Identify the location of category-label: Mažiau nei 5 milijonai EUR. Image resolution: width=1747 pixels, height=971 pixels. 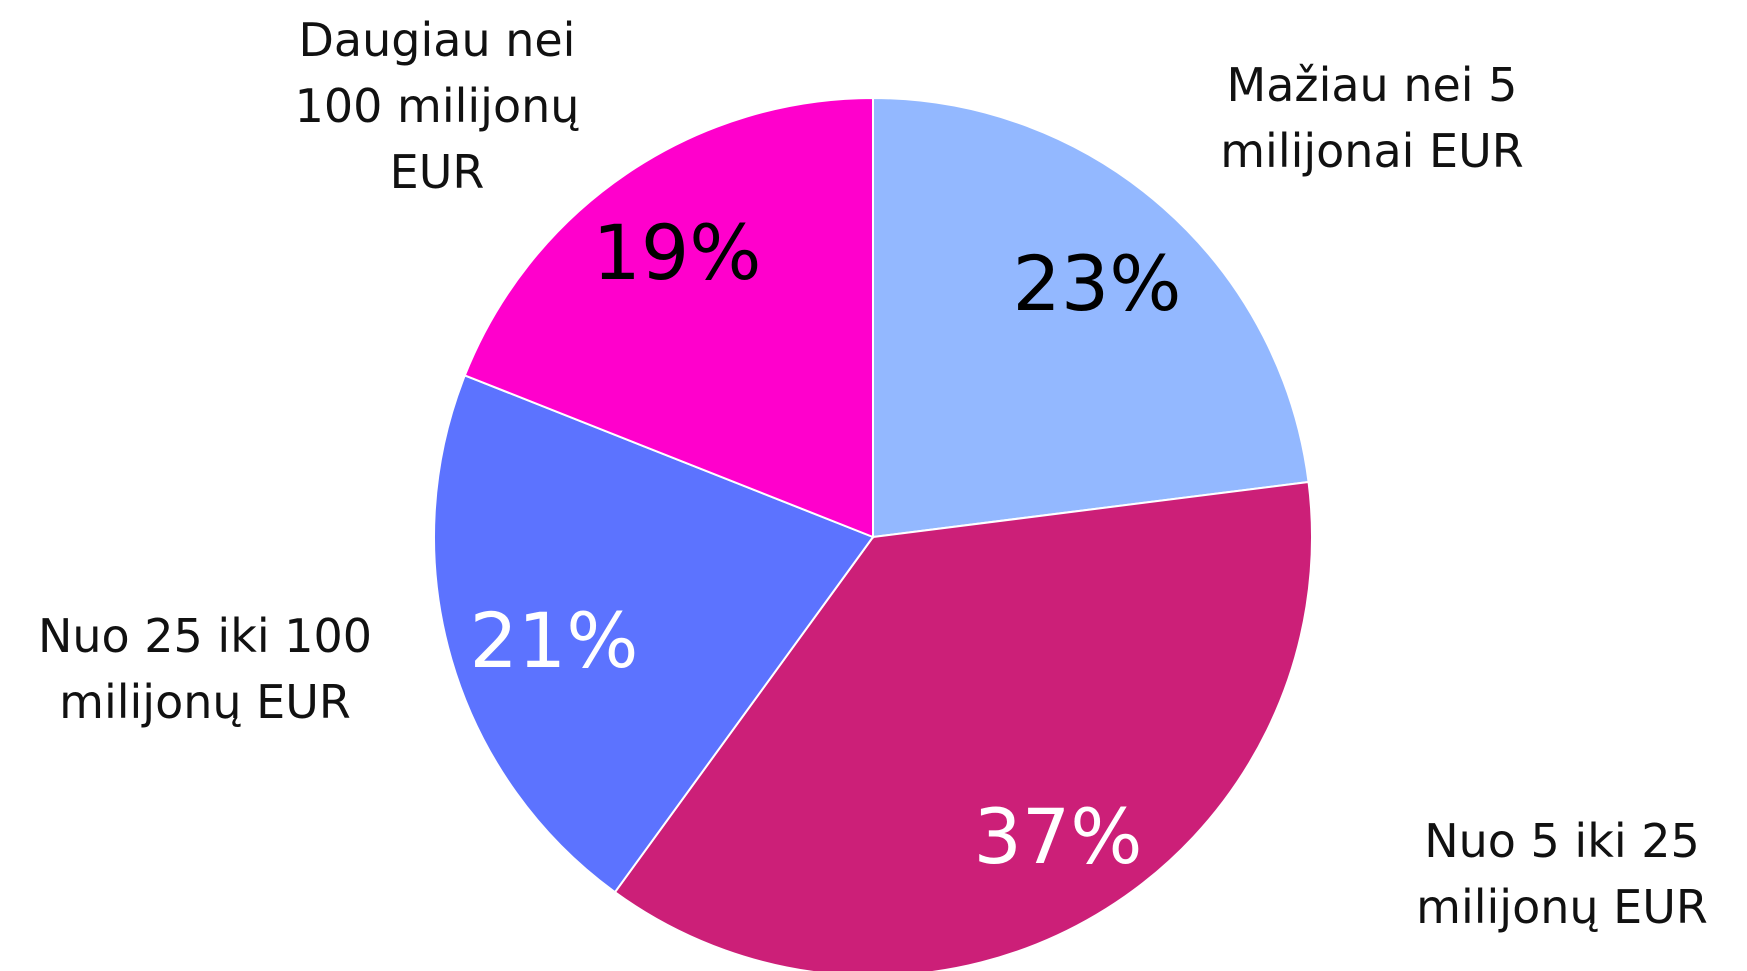
(1372, 118).